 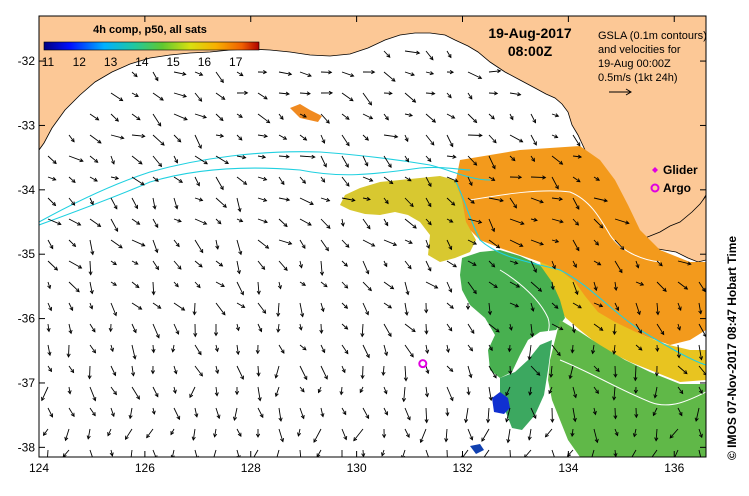 What do you see at coordinates (27, 383) in the screenshot?
I see `y-tick-label: -37` at bounding box center [27, 383].